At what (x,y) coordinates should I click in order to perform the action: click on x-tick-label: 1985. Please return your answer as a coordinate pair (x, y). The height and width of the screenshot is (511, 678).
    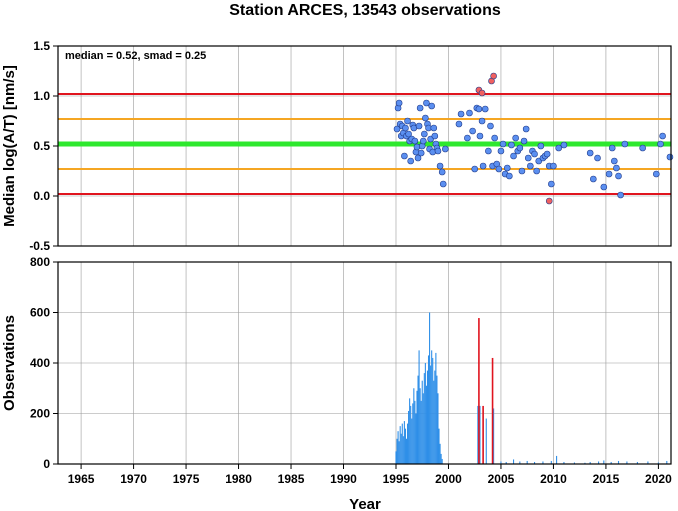
    Looking at the image, I should click on (291, 479).